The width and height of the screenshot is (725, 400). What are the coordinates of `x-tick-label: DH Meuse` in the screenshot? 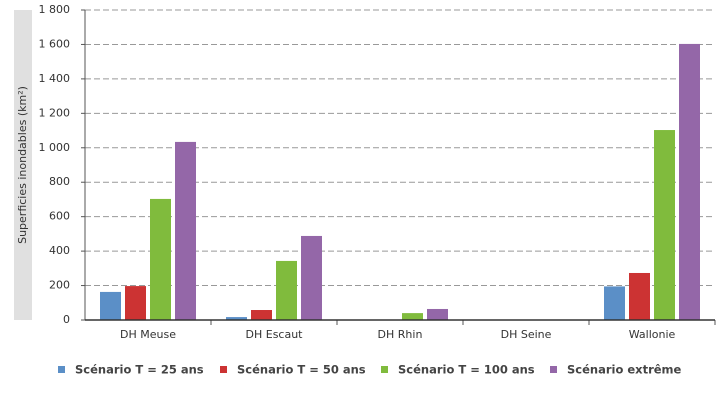 It's located at (148, 334).